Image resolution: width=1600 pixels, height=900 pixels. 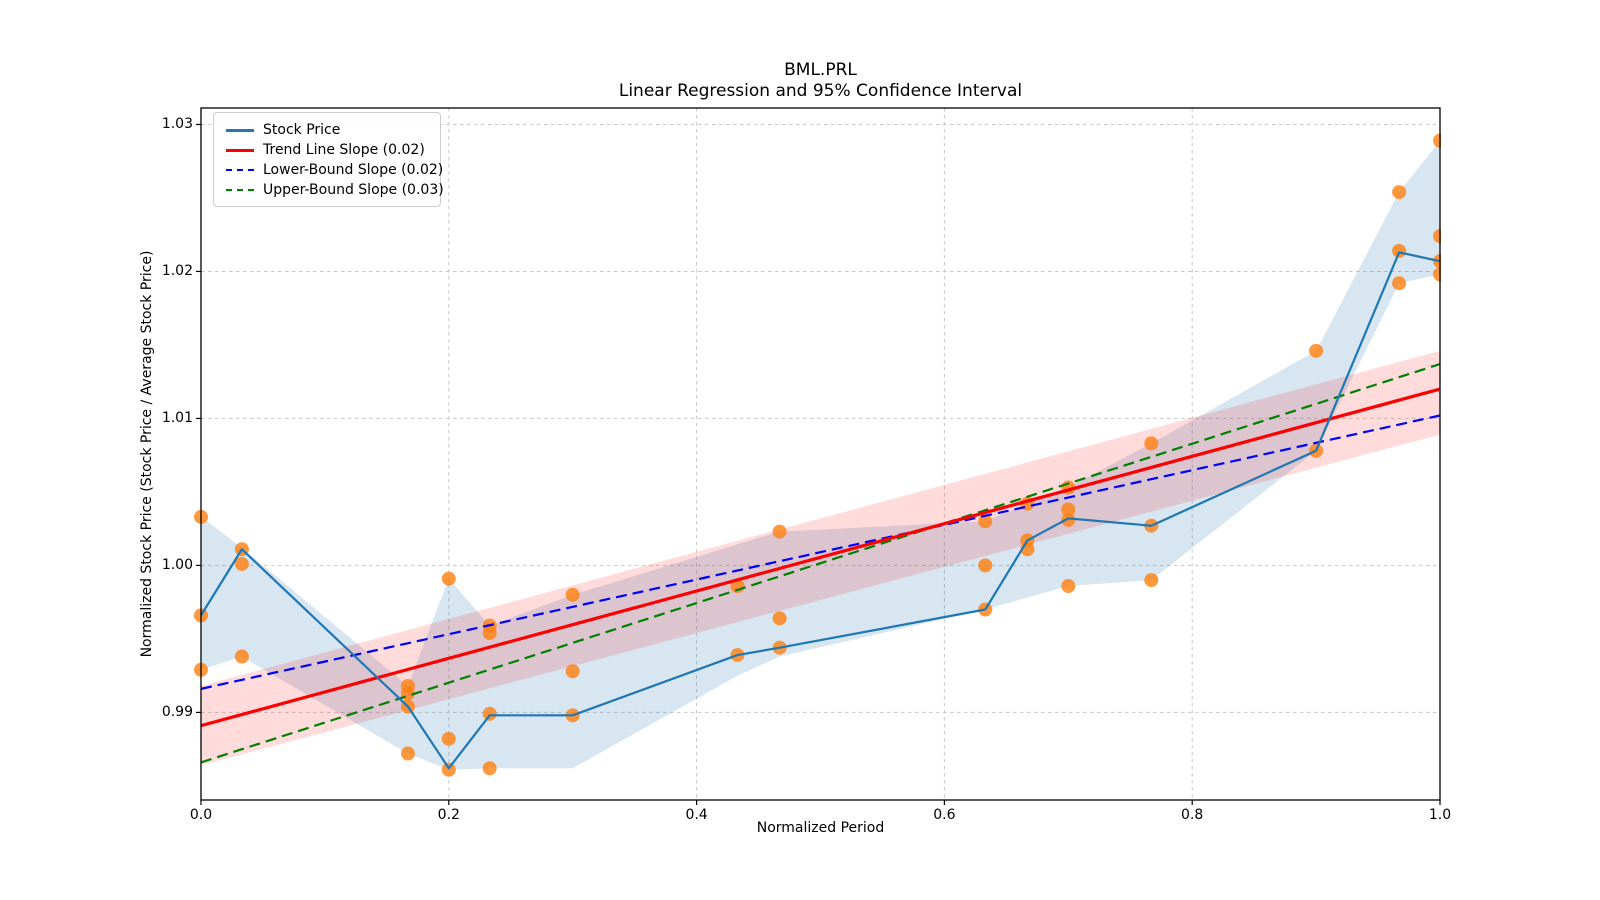 What do you see at coordinates (944, 815) in the screenshot?
I see `x-tick-label: 0.6` at bounding box center [944, 815].